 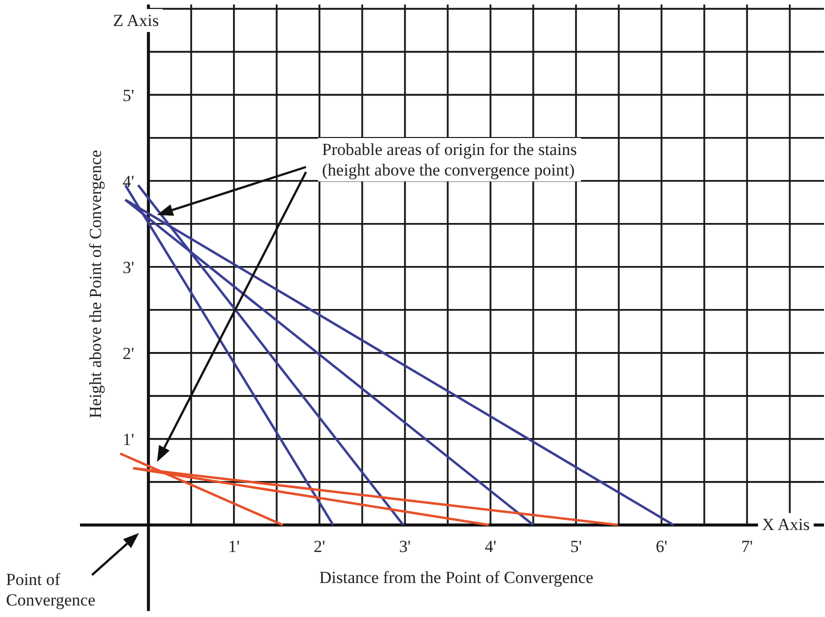 I want to click on y-tick-label: 5', so click(x=128, y=95).